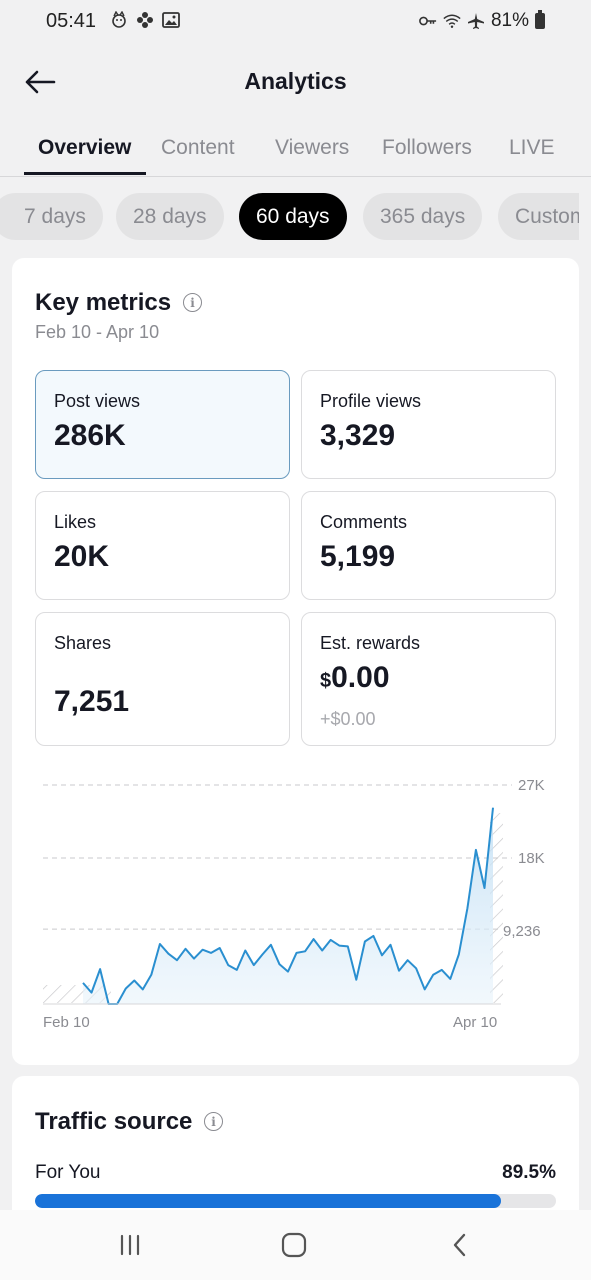  Describe the element at coordinates (198, 147) in the screenshot. I see `tab-content: Content` at that location.